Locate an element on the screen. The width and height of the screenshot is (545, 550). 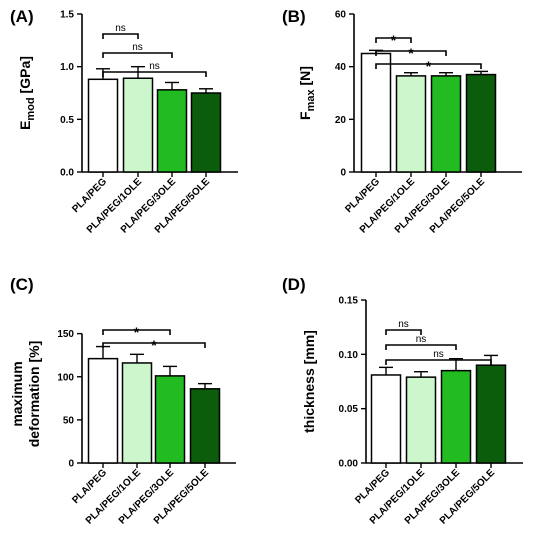
y-tick-label: 0.05 is located at coordinates (349, 409).